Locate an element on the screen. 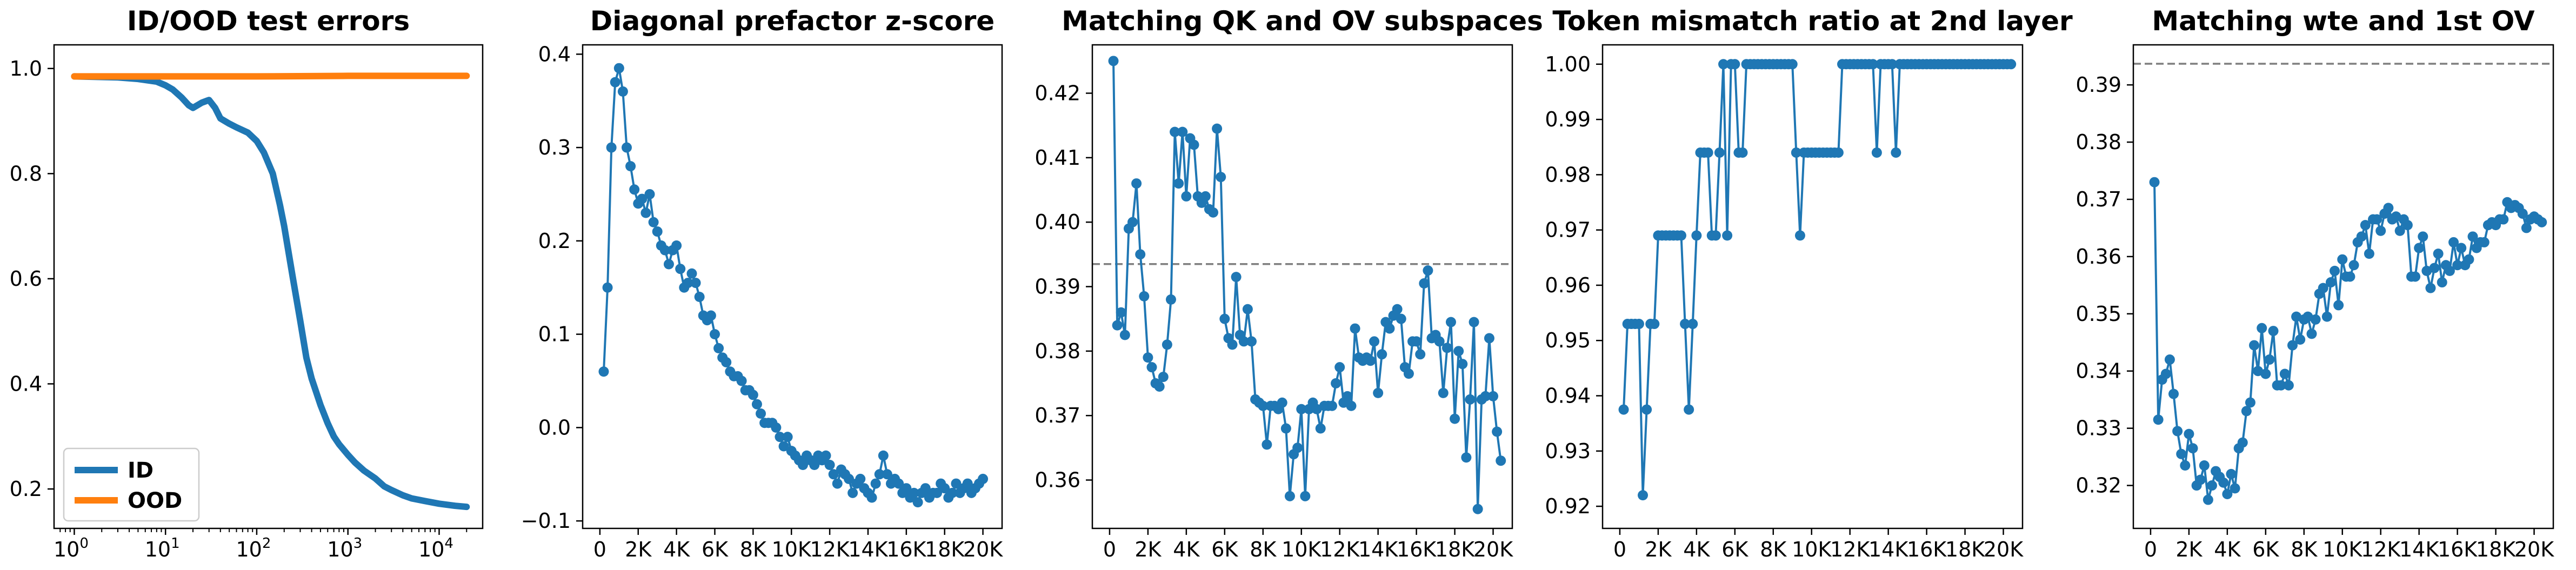  x-tick-exponent: 1 is located at coordinates (175, 543).